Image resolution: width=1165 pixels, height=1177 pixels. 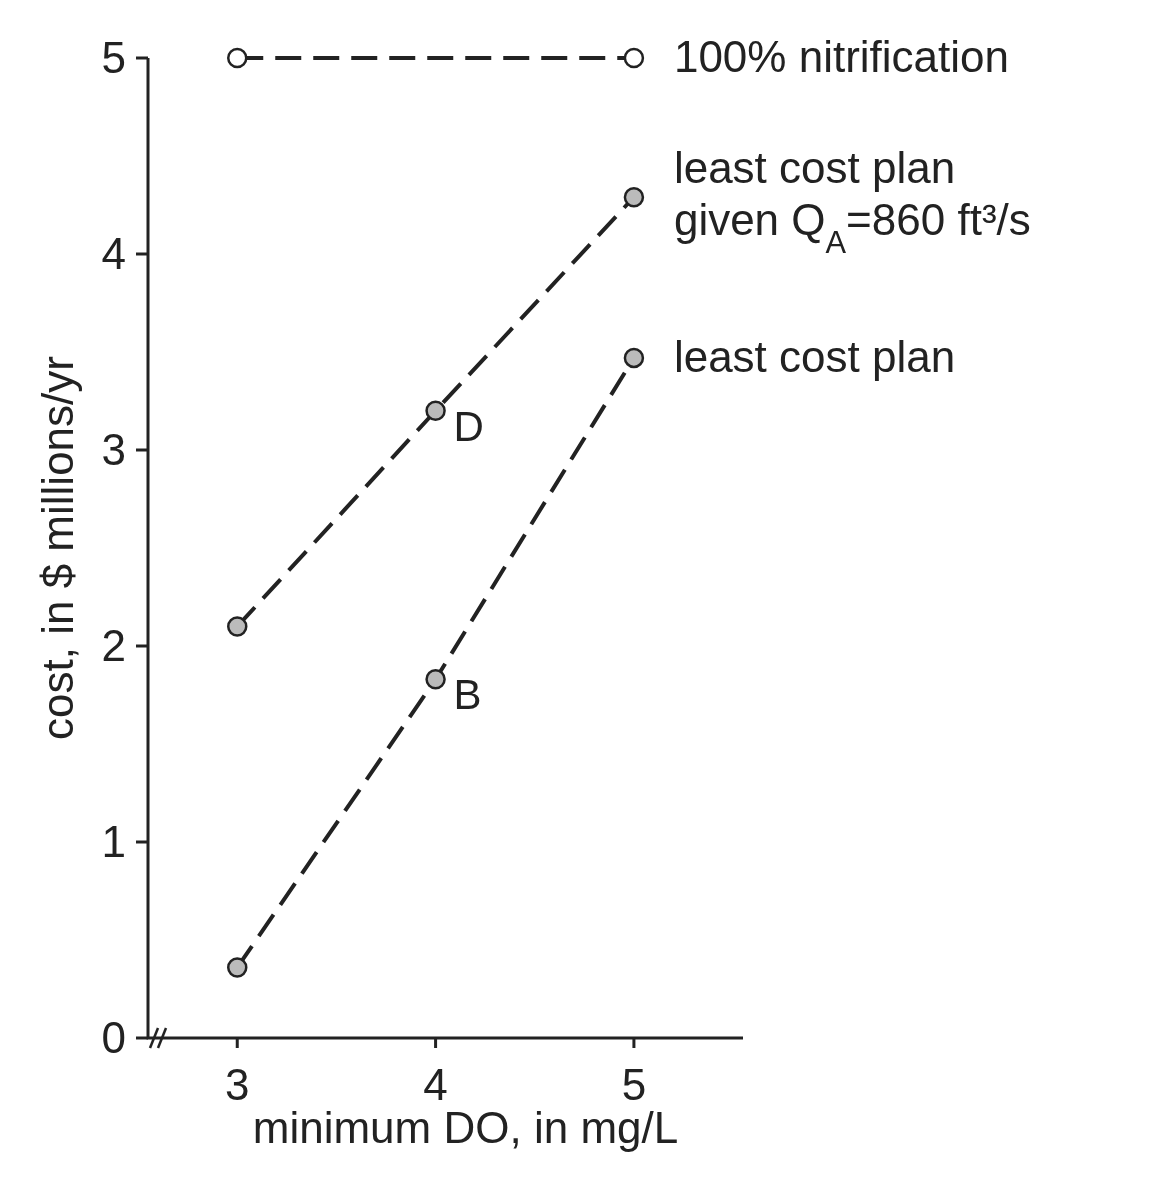 What do you see at coordinates (113, 1037) in the screenshot?
I see `y-tick-label: 0` at bounding box center [113, 1037].